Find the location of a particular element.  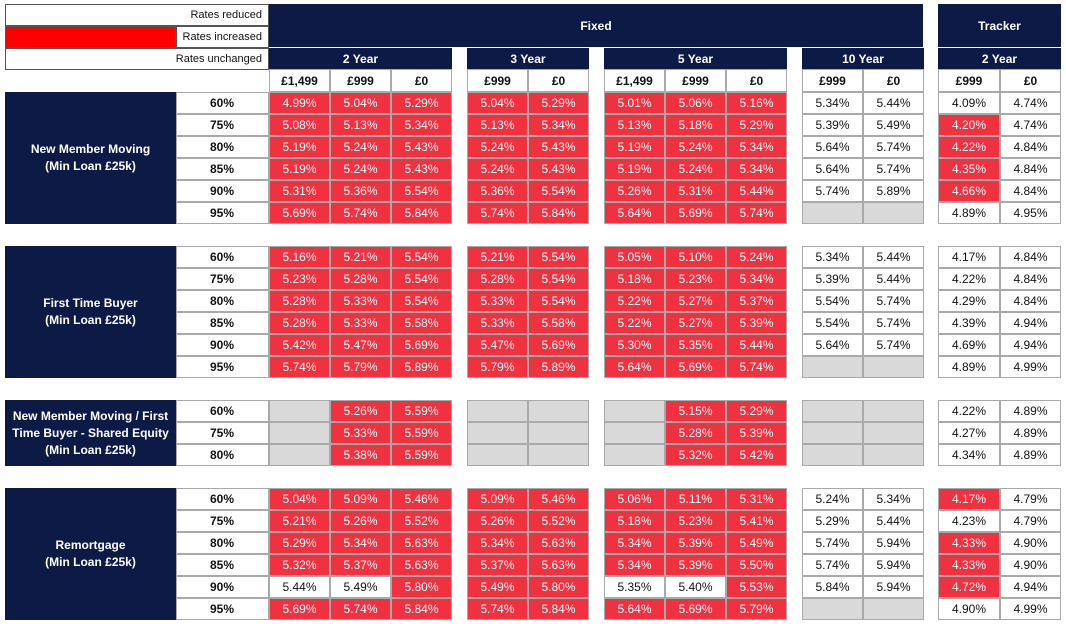

section-label-line: New Member Moving is located at coordinates (90, 149).